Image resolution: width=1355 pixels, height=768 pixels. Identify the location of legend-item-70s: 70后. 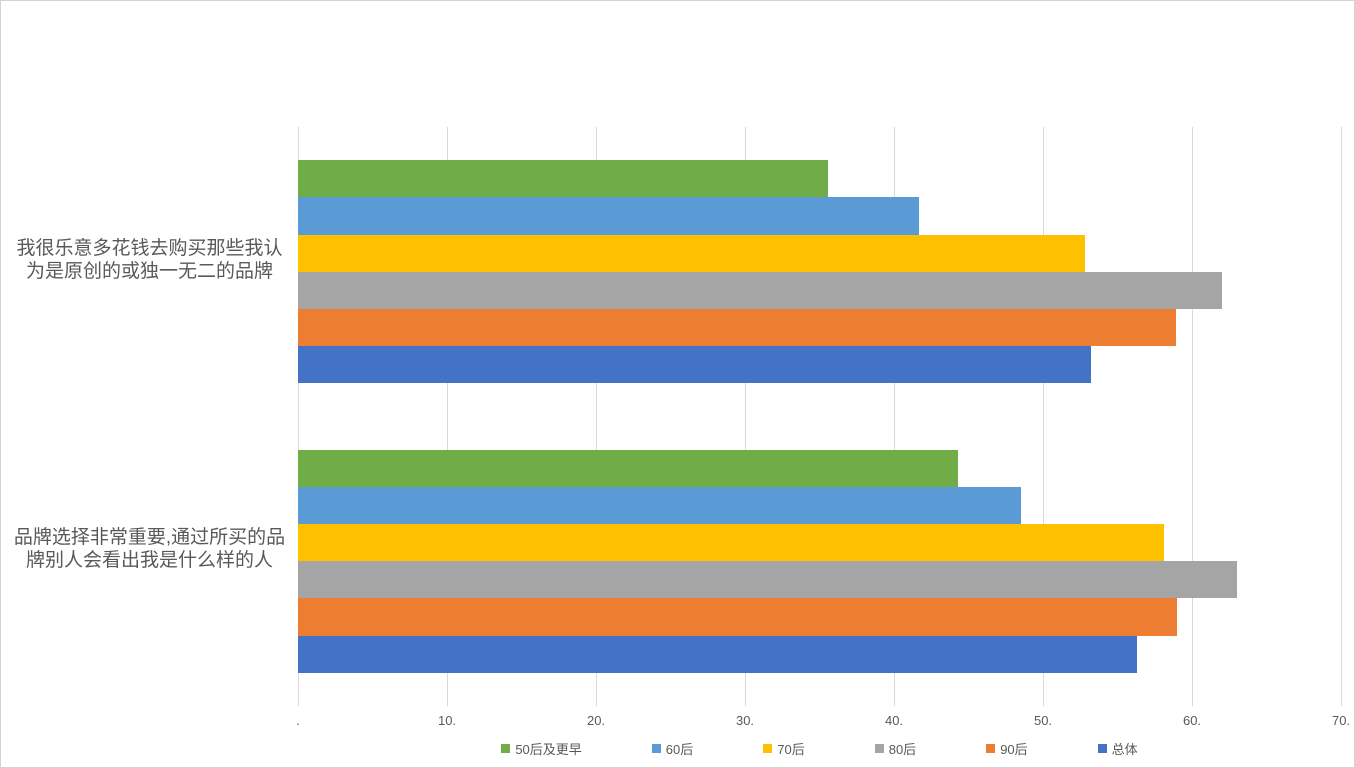
(784, 748).